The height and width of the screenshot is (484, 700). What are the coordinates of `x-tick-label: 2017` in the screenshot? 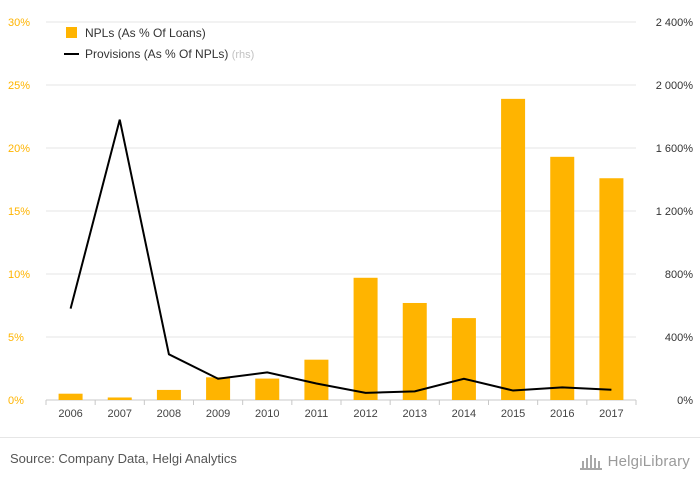 It's located at (611, 414).